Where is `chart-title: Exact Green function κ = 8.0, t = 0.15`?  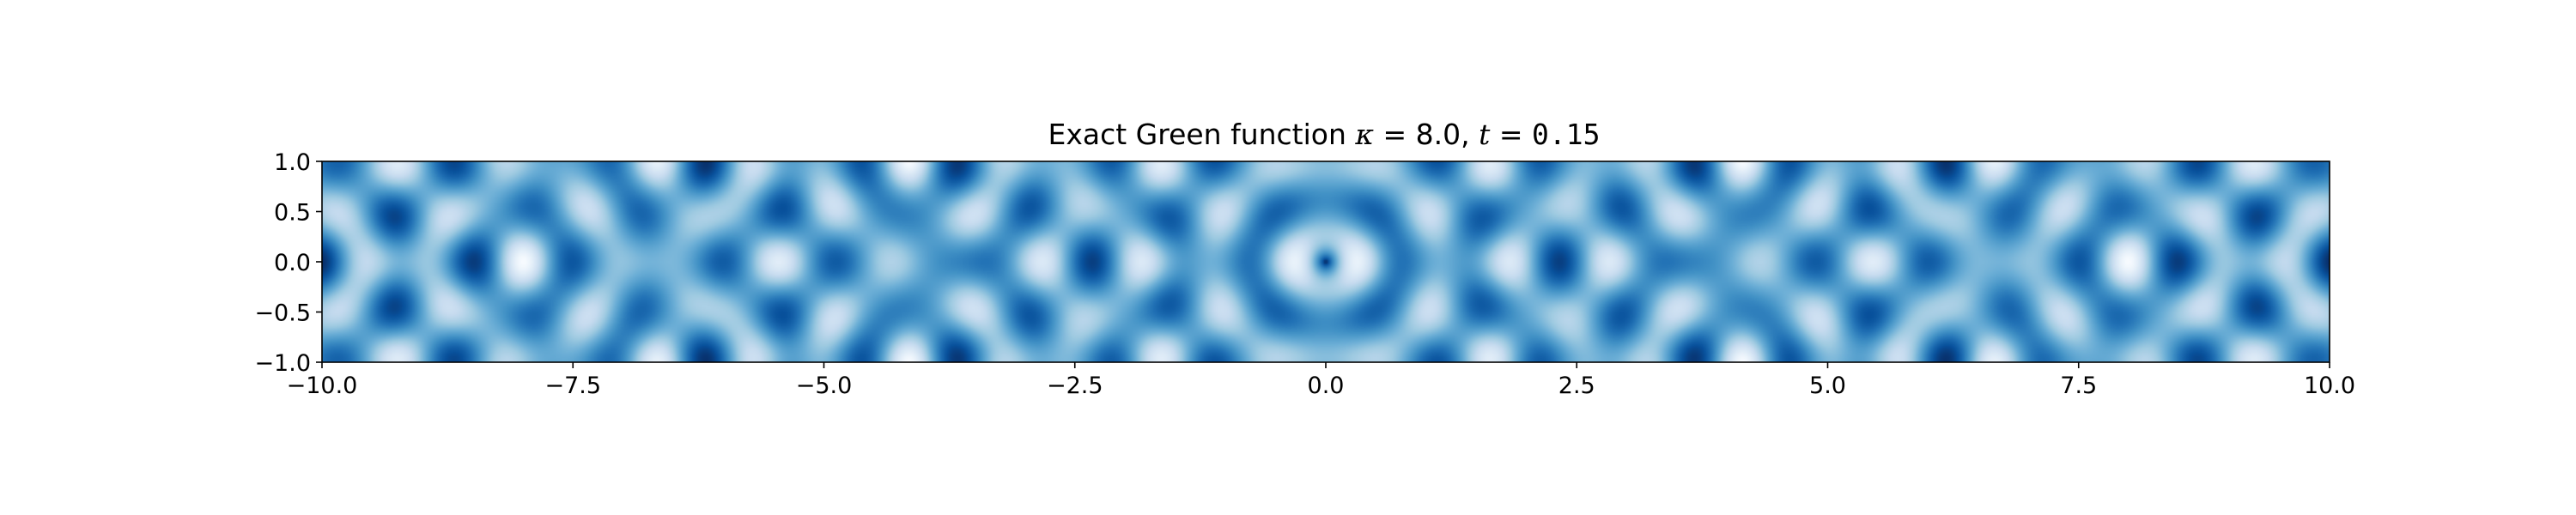
chart-title: Exact Green function κ = 8.0, t = 0.15 is located at coordinates (1324, 134).